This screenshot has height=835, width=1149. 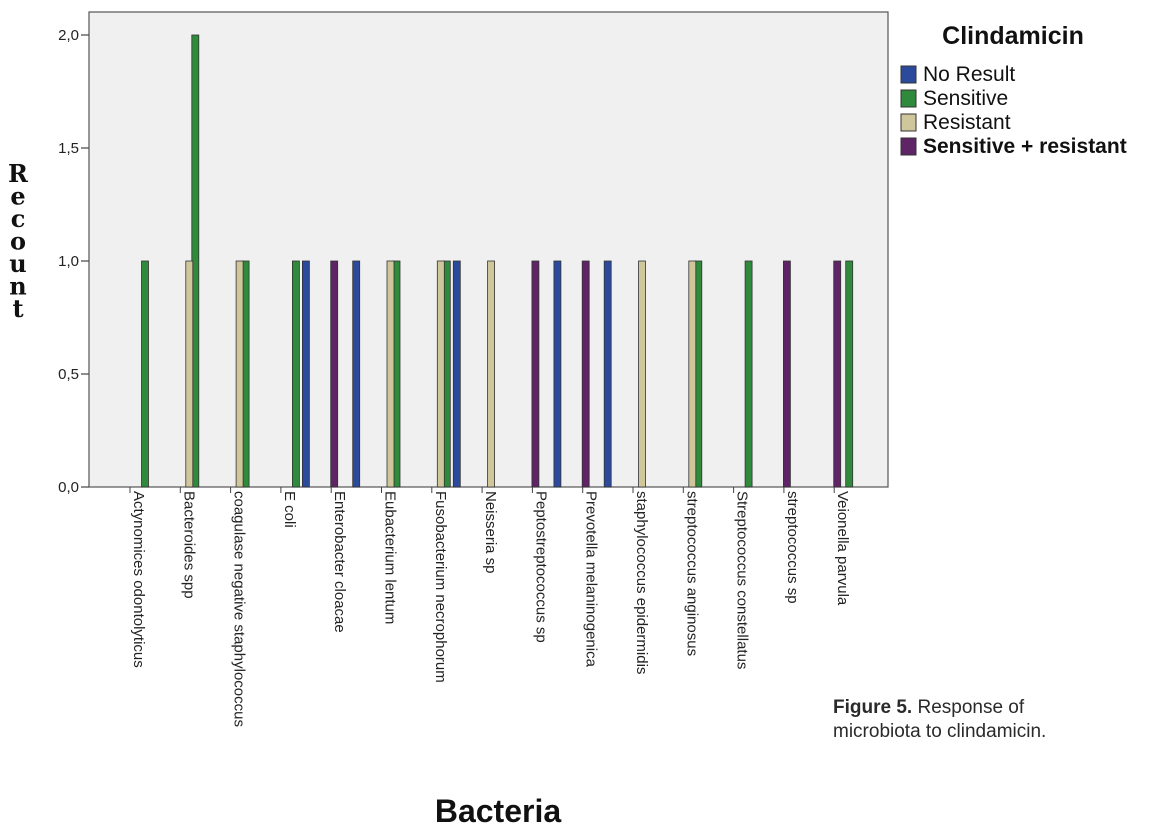 I want to click on x-category-label: Neisseria sp, so click(x=490, y=532).